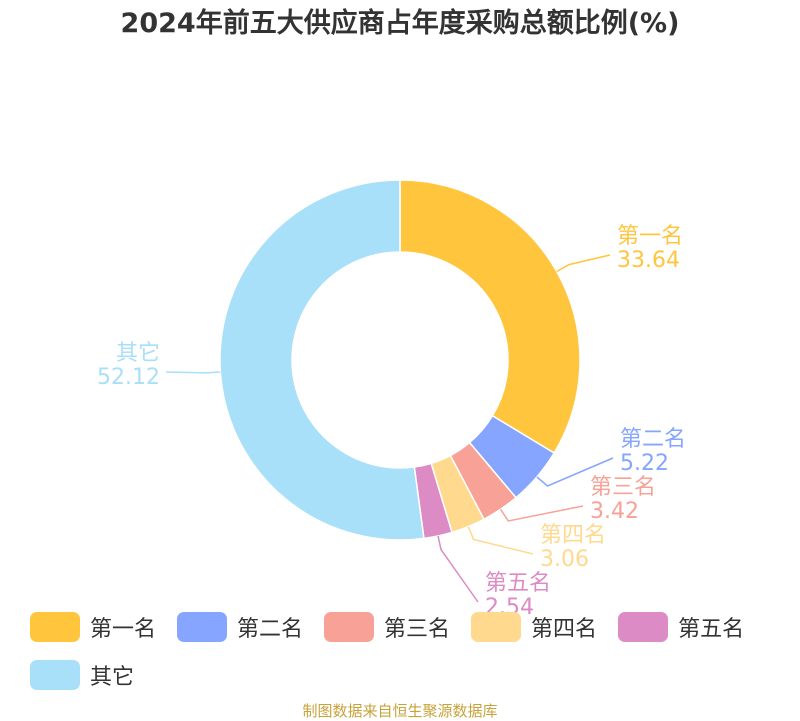  I want to click on legend-item-2: 第二名, so click(240, 627).